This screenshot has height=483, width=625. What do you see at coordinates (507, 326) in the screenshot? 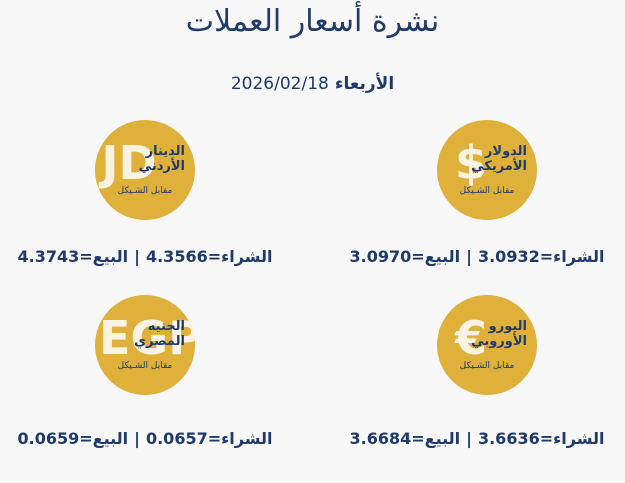
I see `currency-name: اليورو` at bounding box center [507, 326].